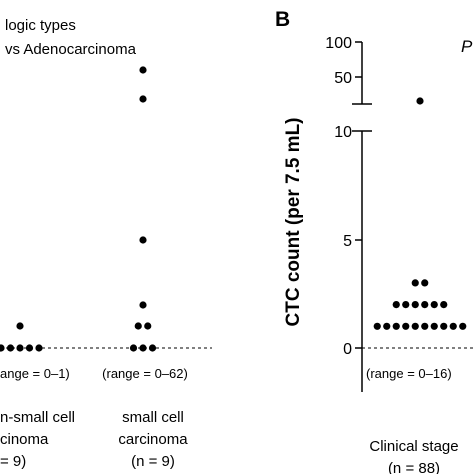 The width and height of the screenshot is (474, 474). What do you see at coordinates (37, 417) in the screenshot?
I see `group-1-label-line-1: n-small cell` at bounding box center [37, 417].